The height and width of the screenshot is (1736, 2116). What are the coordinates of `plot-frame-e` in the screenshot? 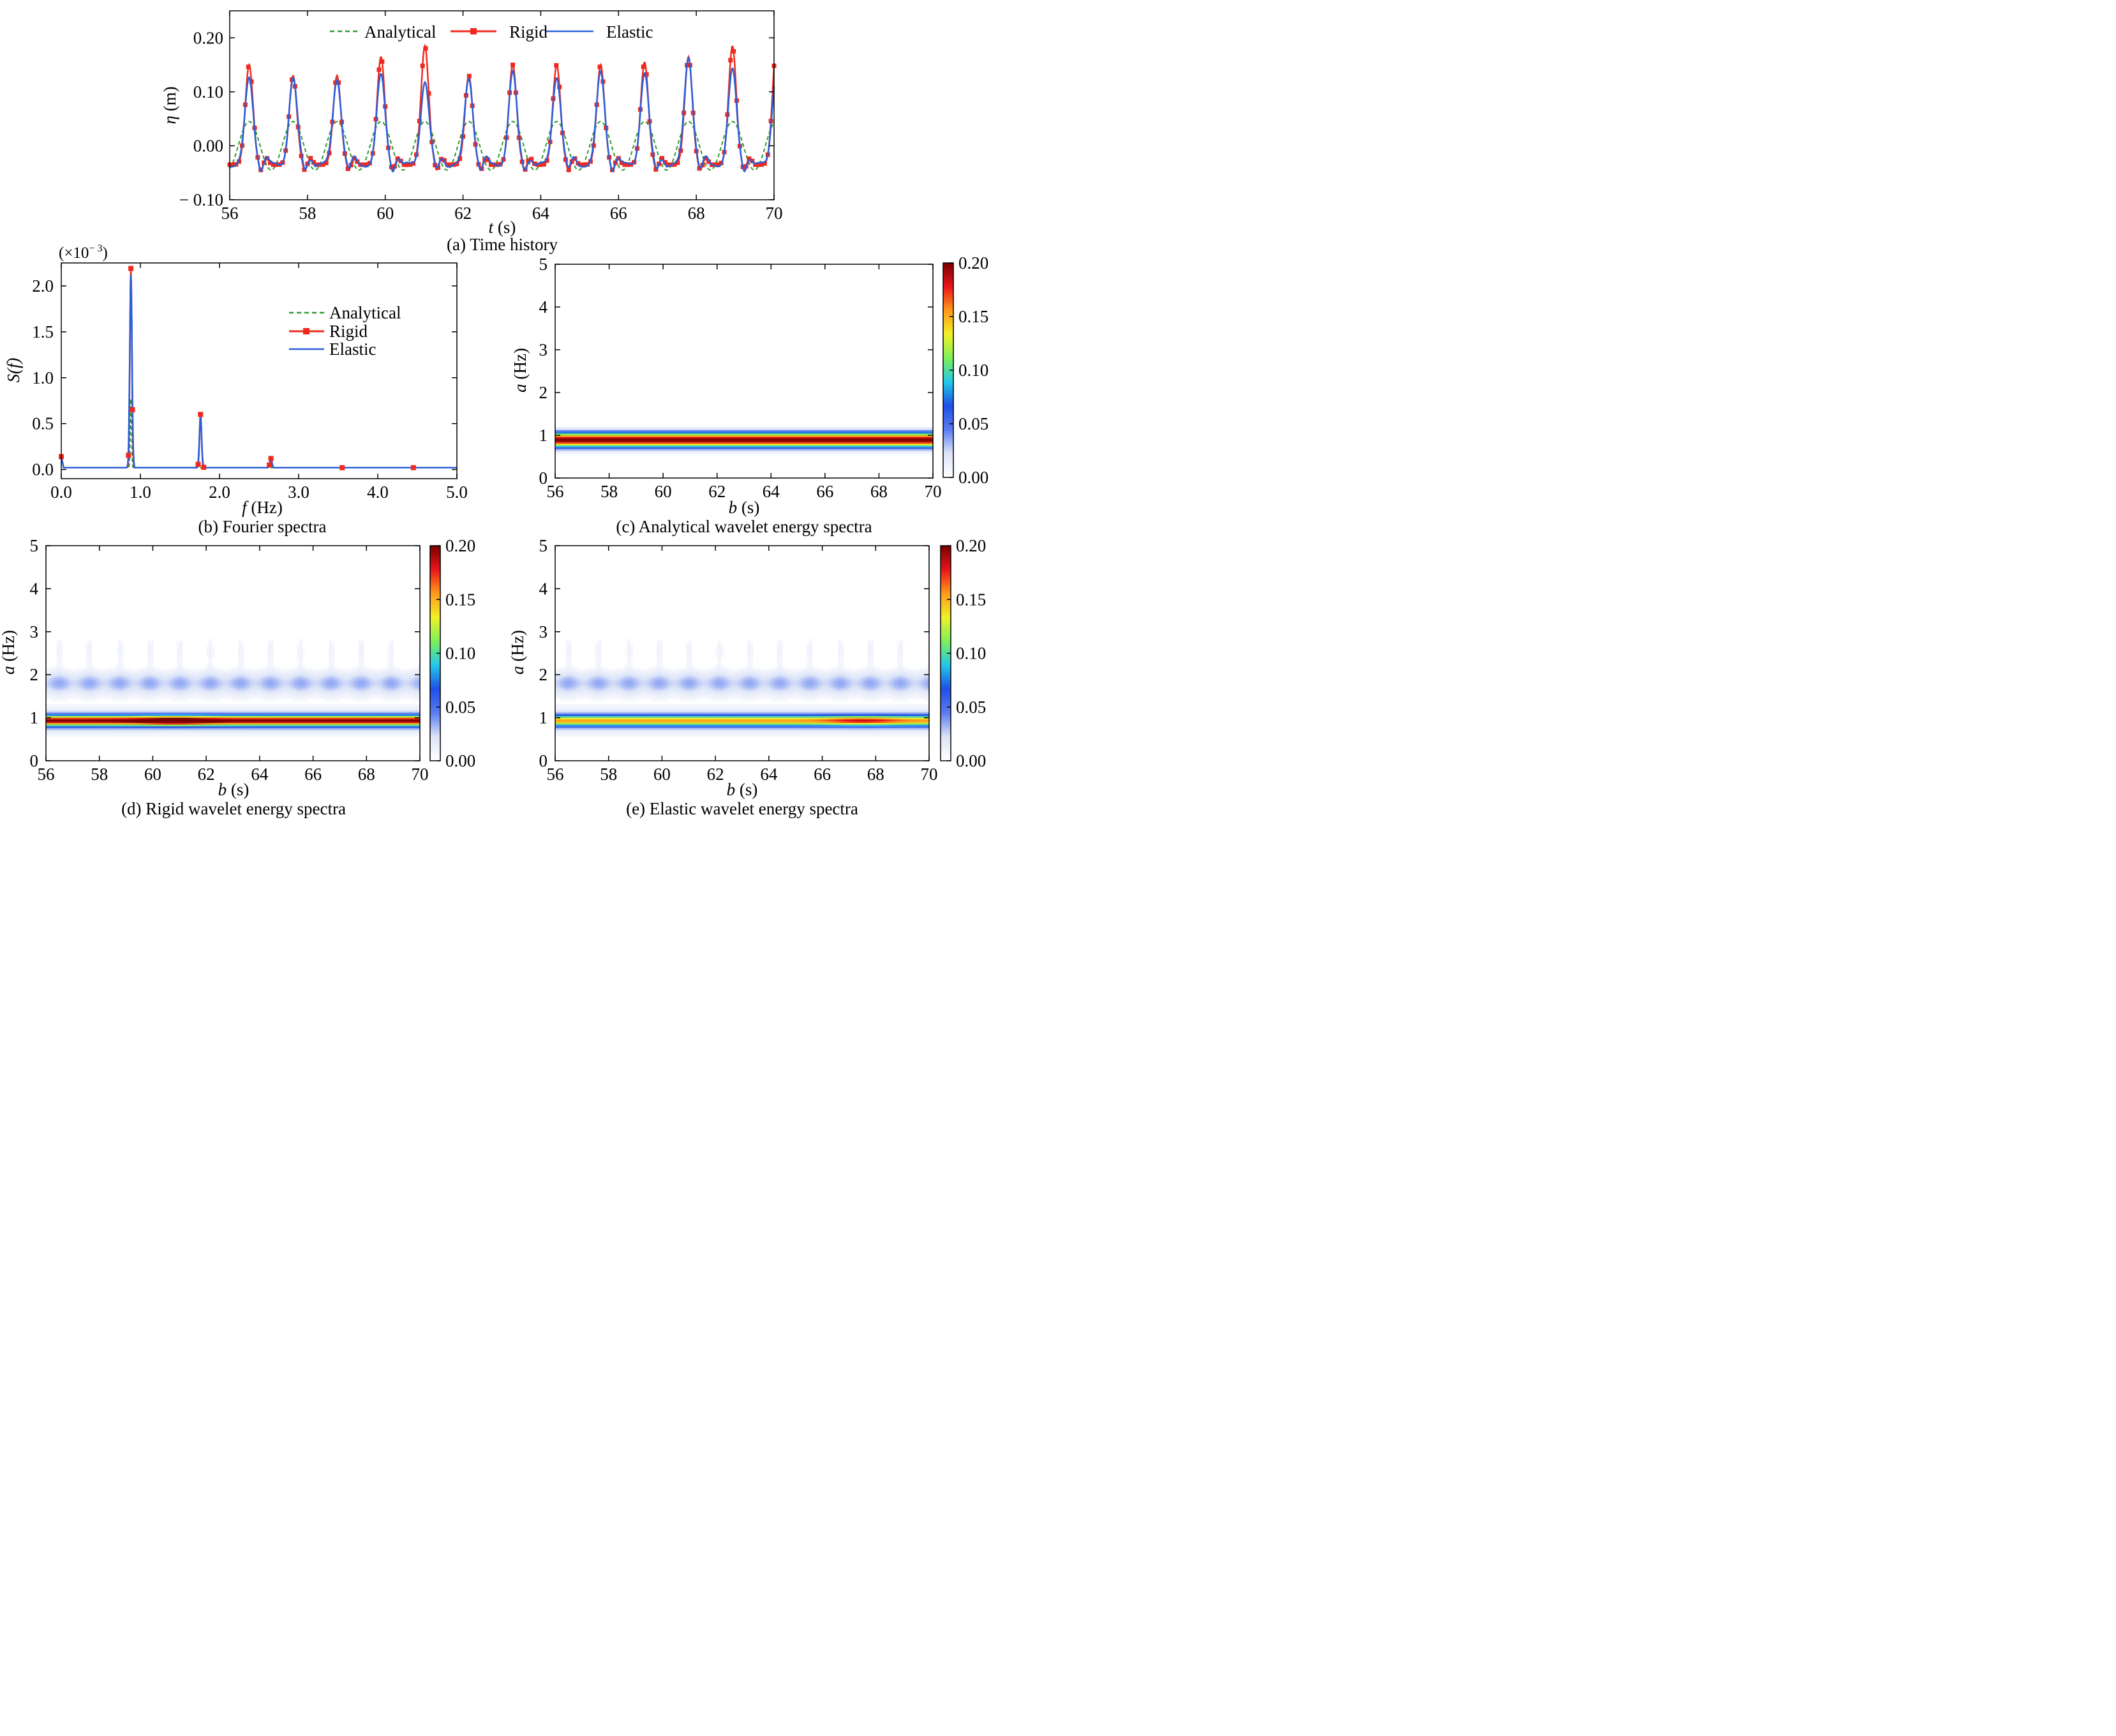 It's located at (743, 653).